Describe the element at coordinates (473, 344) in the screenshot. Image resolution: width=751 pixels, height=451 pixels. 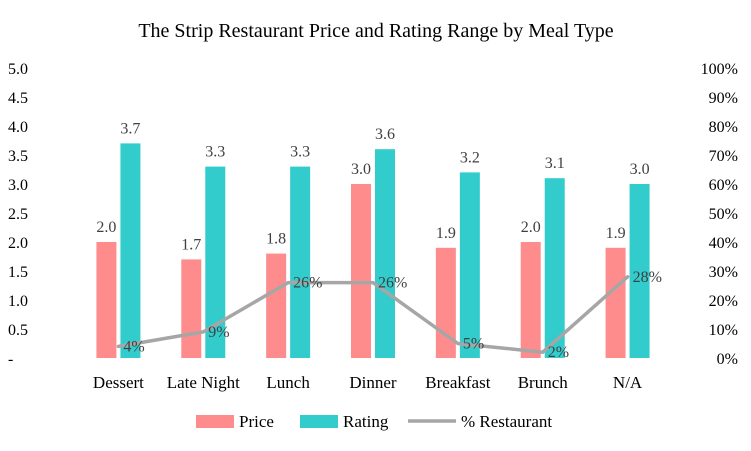
I see `line-data-label: 5%` at that location.